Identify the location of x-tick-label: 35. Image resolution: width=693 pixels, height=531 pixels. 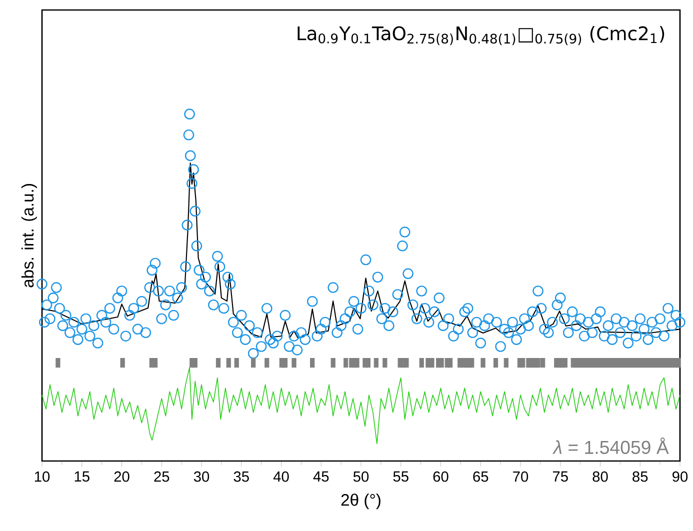
(241, 476).